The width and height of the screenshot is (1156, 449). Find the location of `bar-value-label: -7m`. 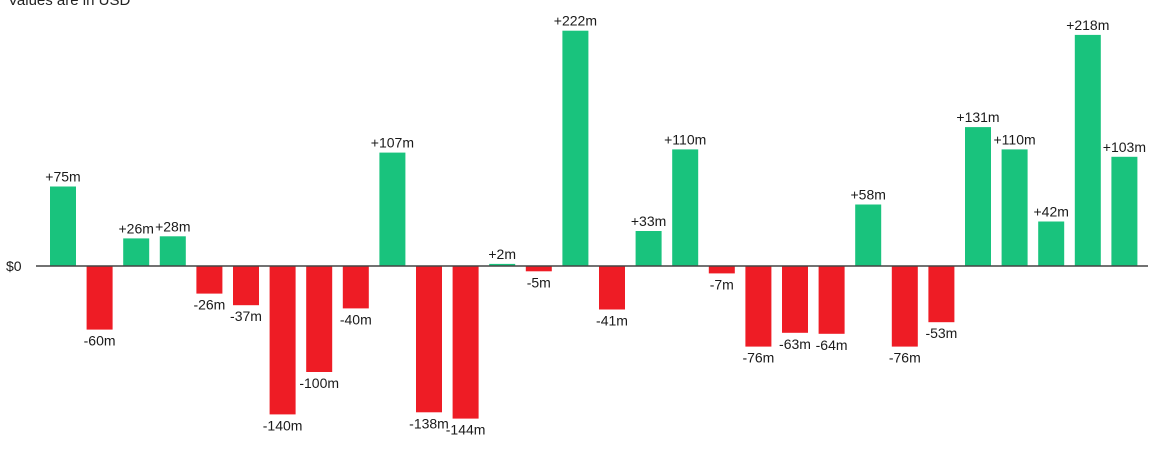

bar-value-label: -7m is located at coordinates (722, 284).